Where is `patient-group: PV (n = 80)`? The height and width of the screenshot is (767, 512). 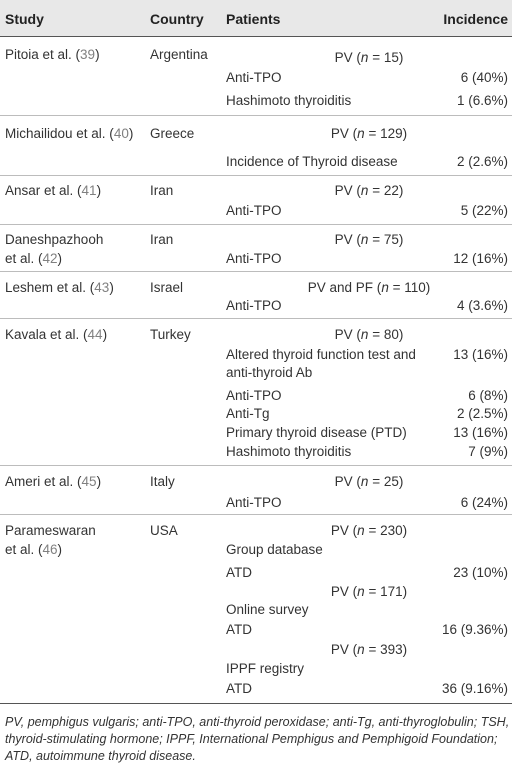
patient-group: PV (n = 80) is located at coordinates (369, 334).